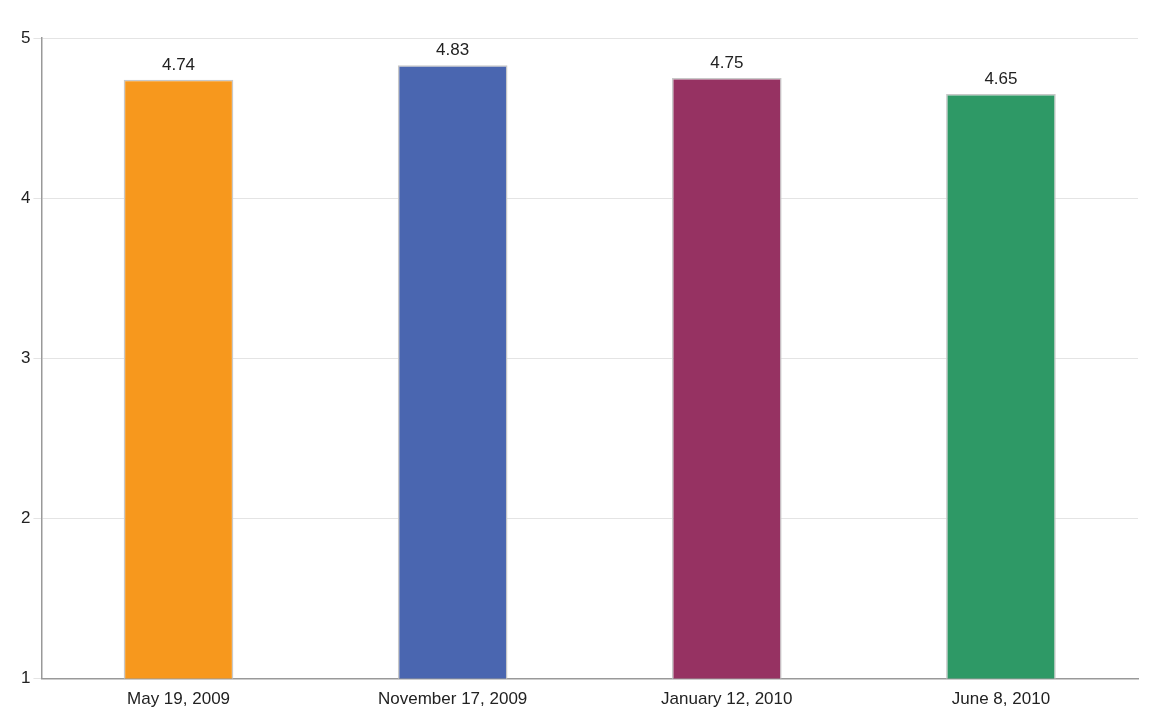  I want to click on y-tick-label: 3, so click(25, 357).